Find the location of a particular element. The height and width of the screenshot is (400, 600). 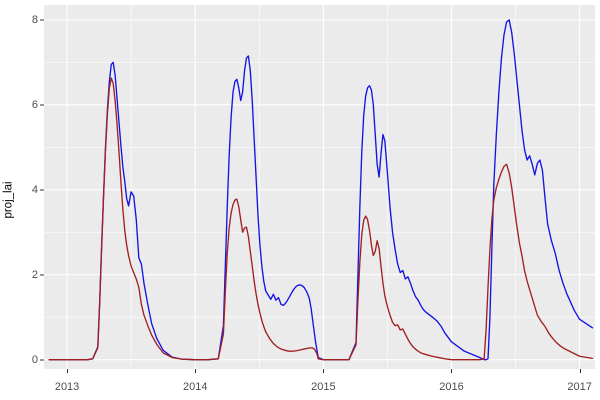

x-tick-label: 2015 is located at coordinates (323, 387).